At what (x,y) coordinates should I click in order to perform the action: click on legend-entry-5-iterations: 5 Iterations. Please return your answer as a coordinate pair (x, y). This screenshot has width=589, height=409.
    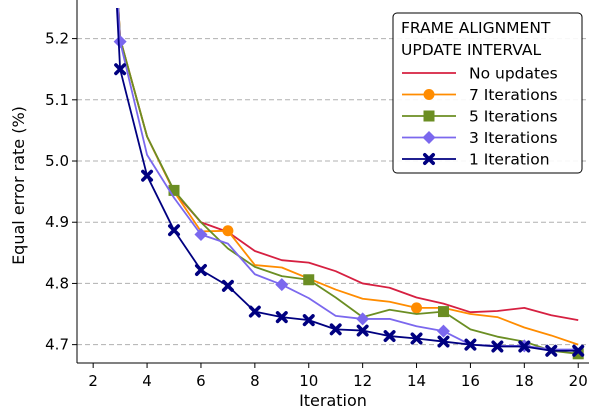
    Looking at the image, I should click on (480, 117).